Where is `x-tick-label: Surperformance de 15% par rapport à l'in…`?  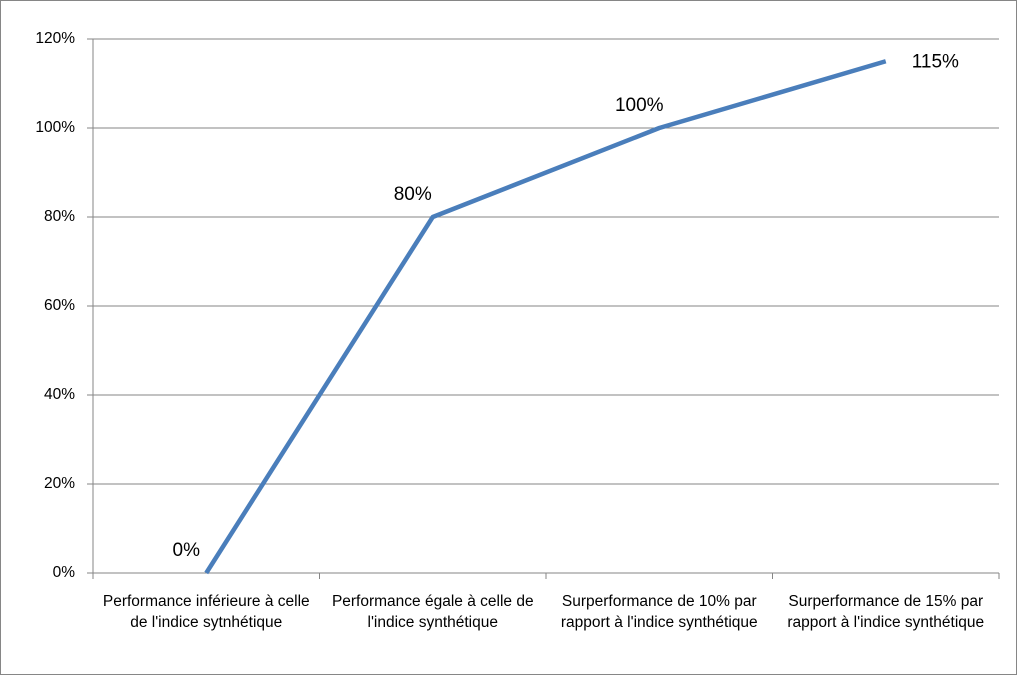
x-tick-label: Surperformance de 15% par rapport à l'in… is located at coordinates (886, 612).